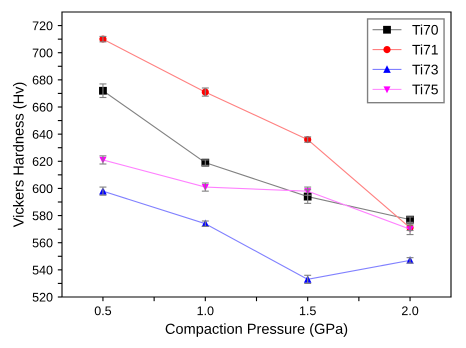 The width and height of the screenshot is (466, 348). What do you see at coordinates (42, 215) in the screenshot?
I see `y-tick-label: 580` at bounding box center [42, 215].